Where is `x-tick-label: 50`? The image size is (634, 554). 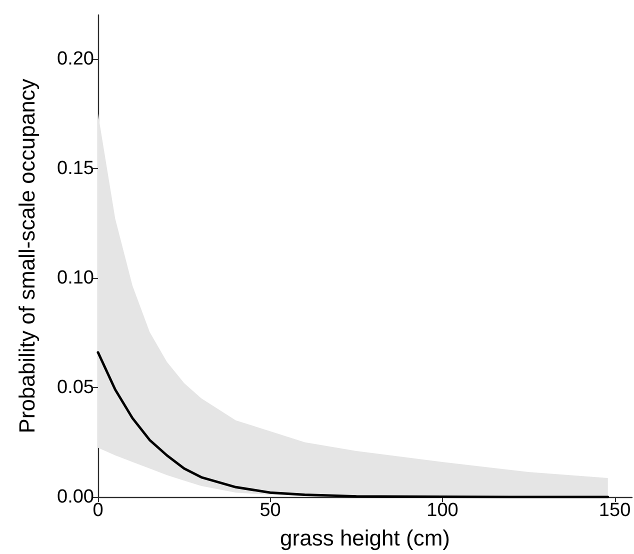 x-tick-label: 50 is located at coordinates (270, 510).